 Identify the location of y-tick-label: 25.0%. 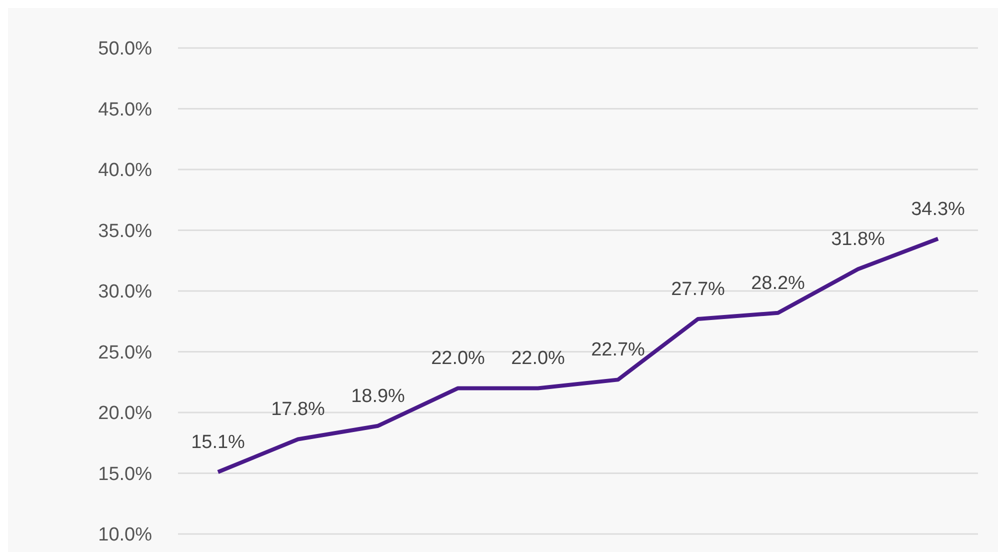
(125, 353).